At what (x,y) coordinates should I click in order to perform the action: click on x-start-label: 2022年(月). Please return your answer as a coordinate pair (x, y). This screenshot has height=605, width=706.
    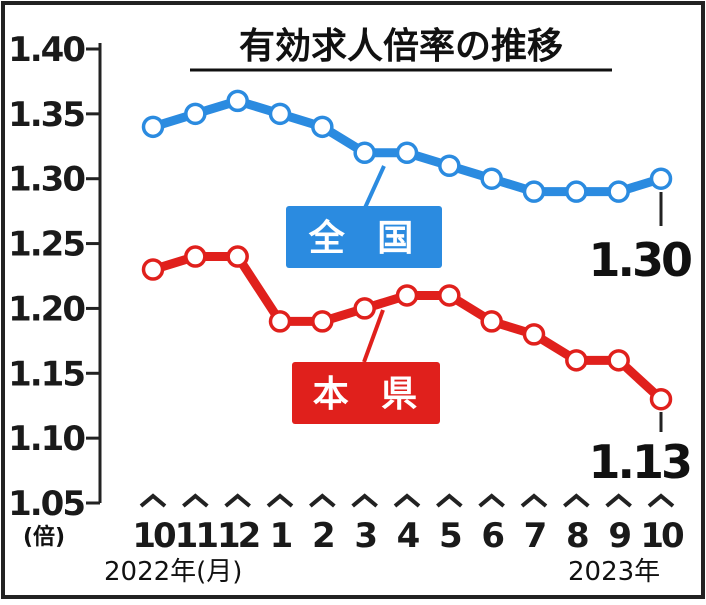
    Looking at the image, I should click on (173, 572).